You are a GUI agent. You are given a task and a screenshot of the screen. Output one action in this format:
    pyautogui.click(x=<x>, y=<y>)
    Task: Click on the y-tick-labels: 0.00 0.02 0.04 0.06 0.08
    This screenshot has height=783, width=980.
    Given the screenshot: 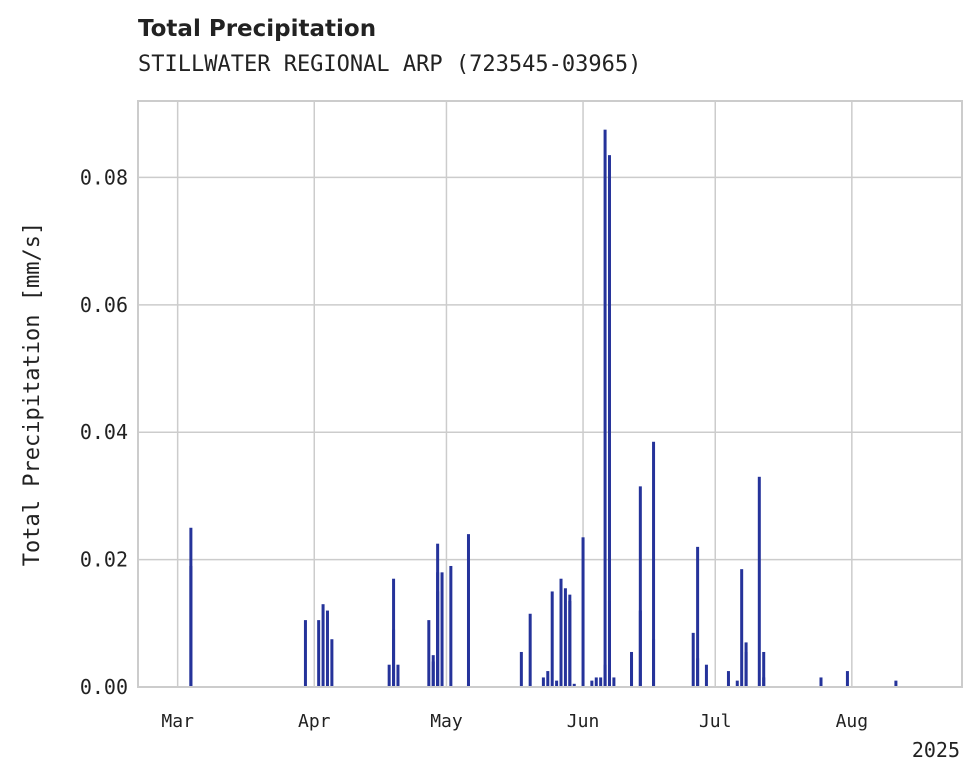 What is the action you would take?
    pyautogui.click(x=104, y=432)
    